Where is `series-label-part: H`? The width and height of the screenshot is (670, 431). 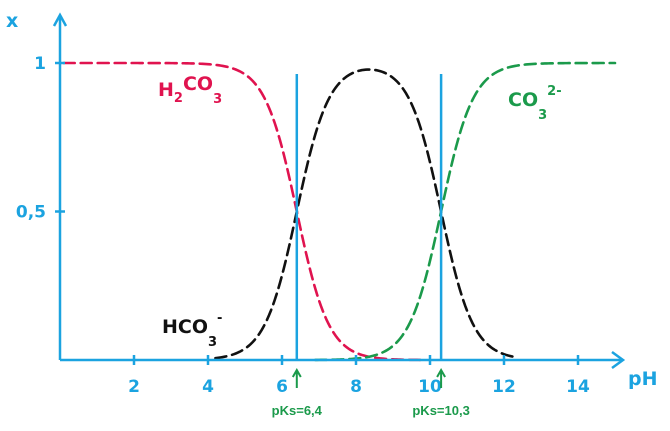 series-label-part: H is located at coordinates (166, 90).